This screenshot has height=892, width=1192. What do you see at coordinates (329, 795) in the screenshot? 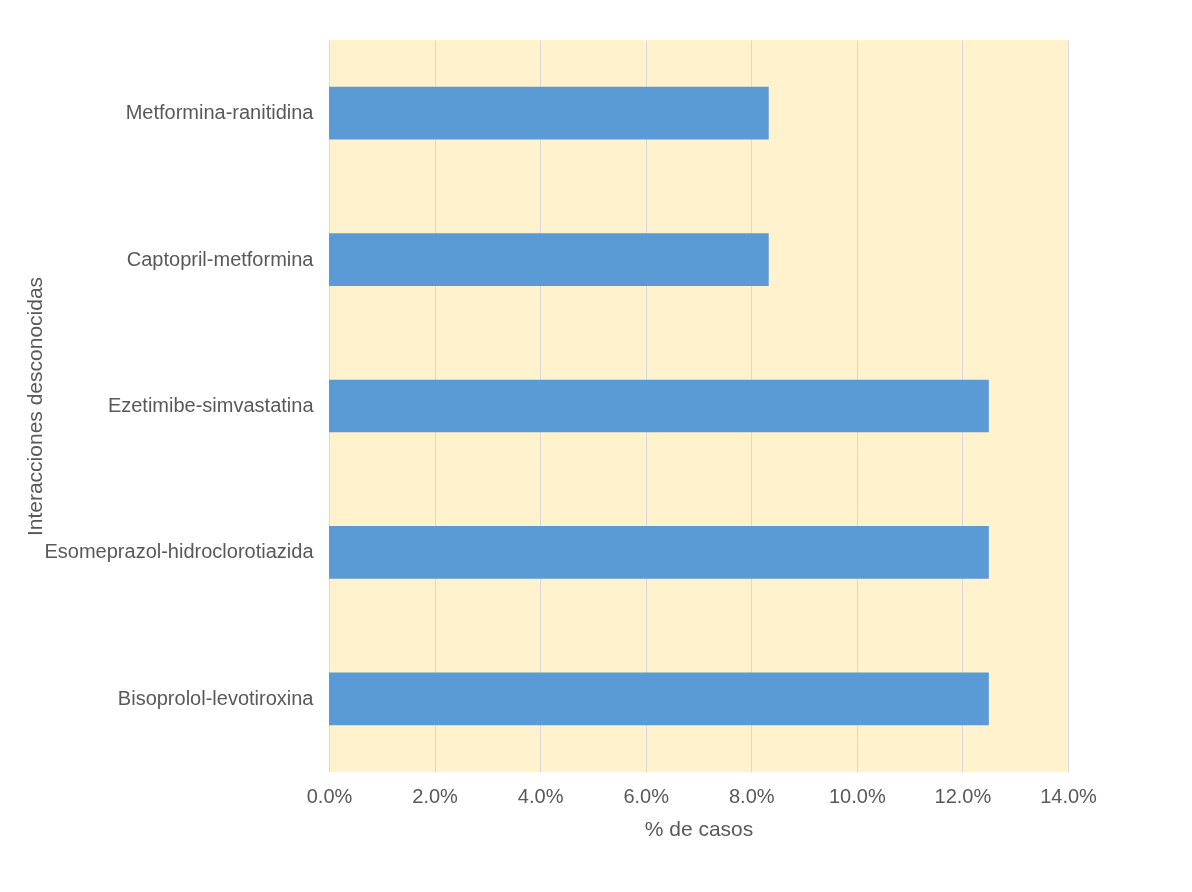
I see `x-tick-label: 0.0%` at bounding box center [329, 795].